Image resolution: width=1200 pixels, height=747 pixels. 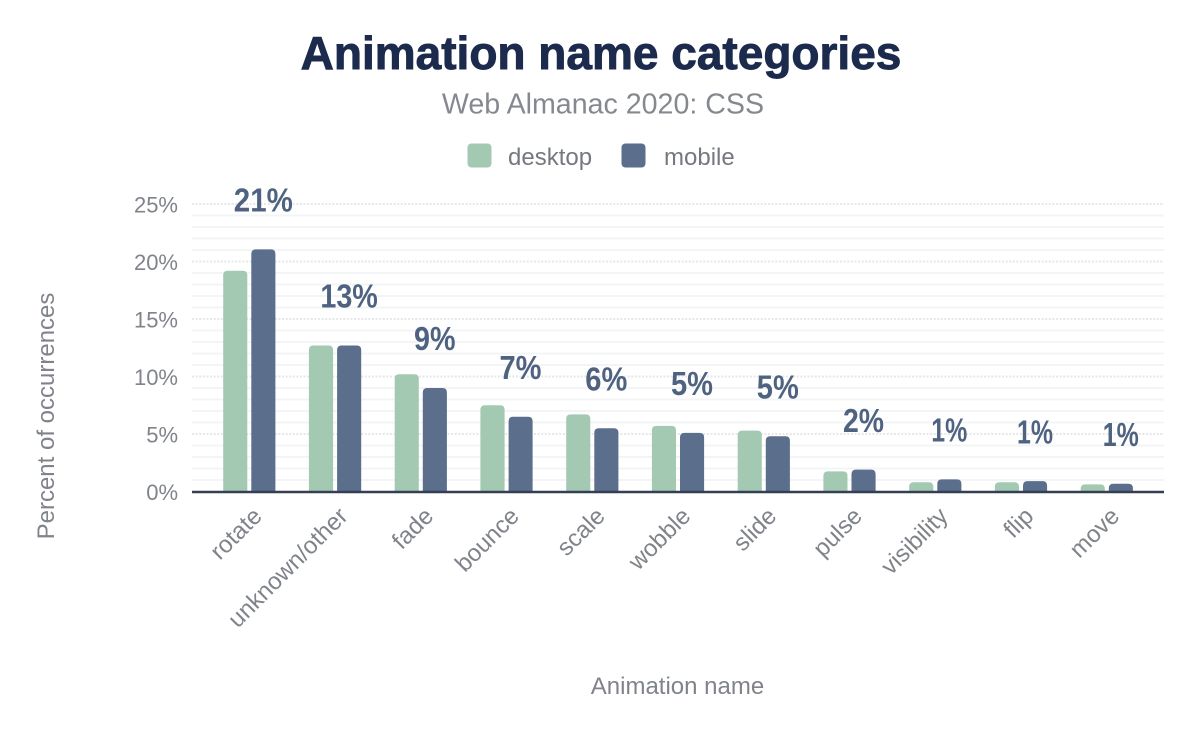 I want to click on svg-text: 25%, so click(x=156, y=204).